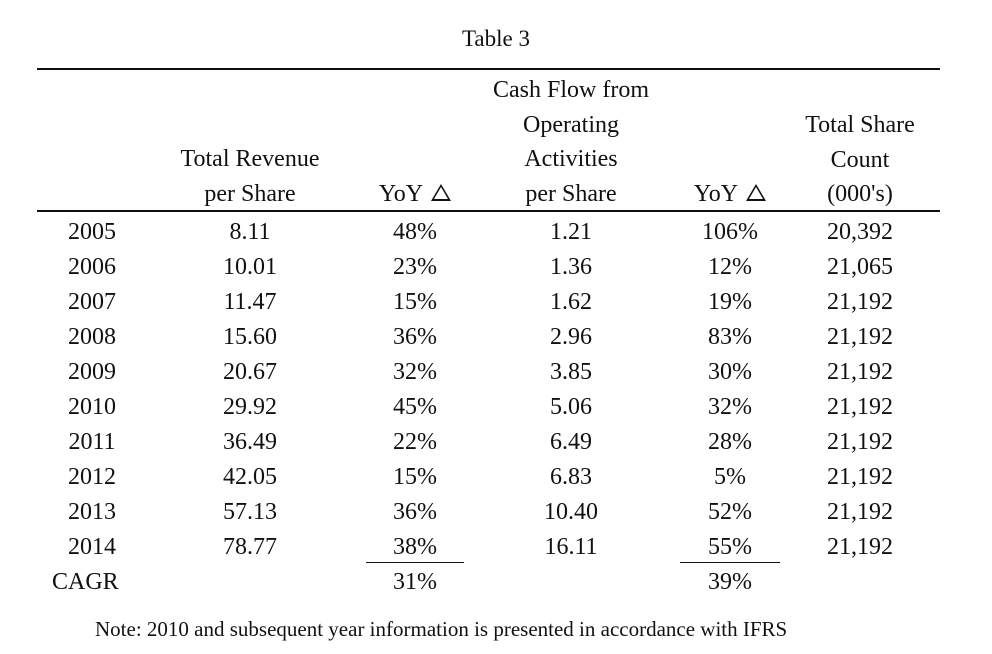 The height and width of the screenshot is (654, 992). Describe the element at coordinates (730, 582) in the screenshot. I see `cagr-cashflow: 39%` at that location.